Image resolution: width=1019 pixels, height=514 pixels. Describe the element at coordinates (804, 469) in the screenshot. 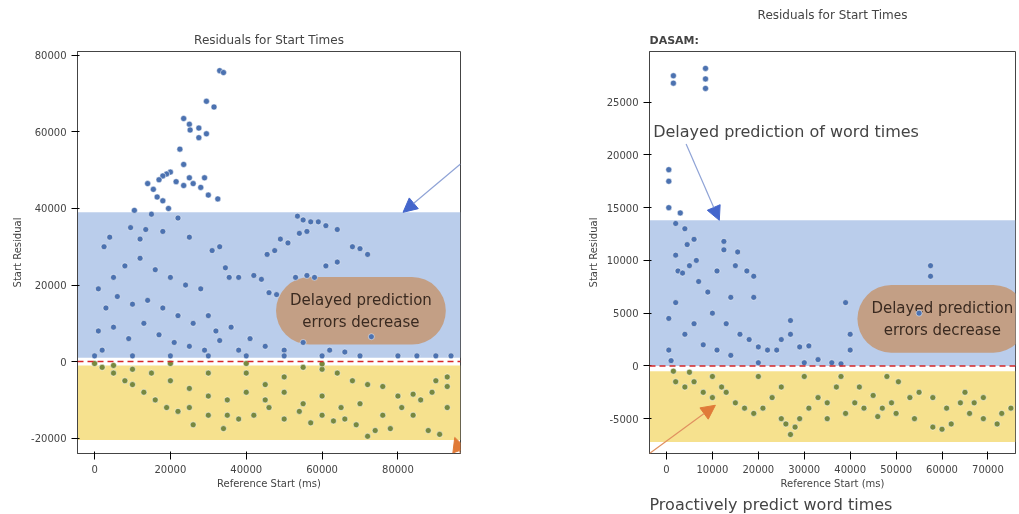

I see `x-tick-label: 30000` at that location.